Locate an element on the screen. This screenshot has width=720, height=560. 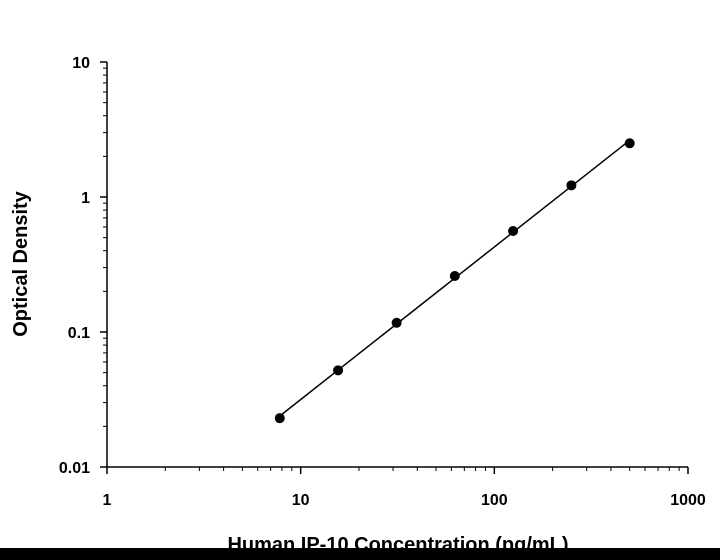
y-tick-label: 0.01 is located at coordinates (74, 468).